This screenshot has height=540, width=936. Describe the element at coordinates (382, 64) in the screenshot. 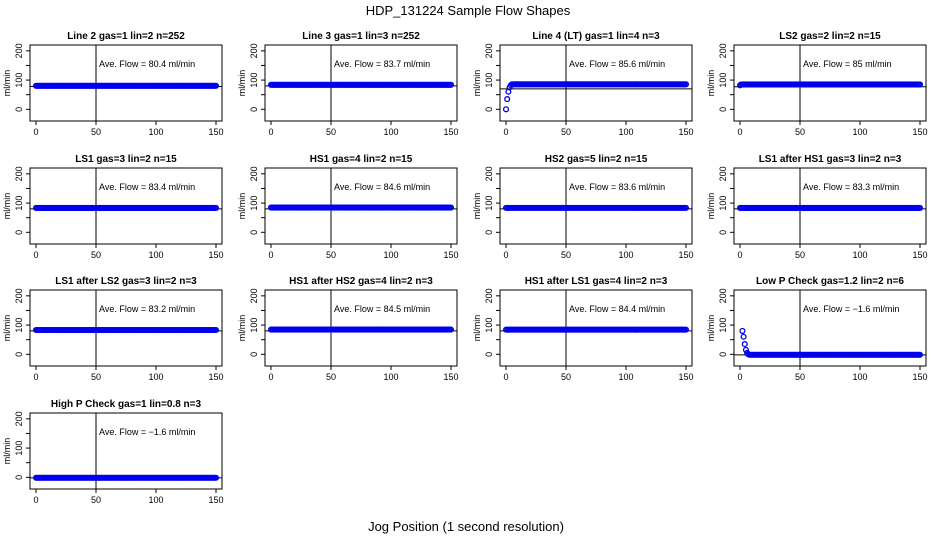

I see `average-flow-annotation: Ave. Flow = 83.7 ml/min` at that location.